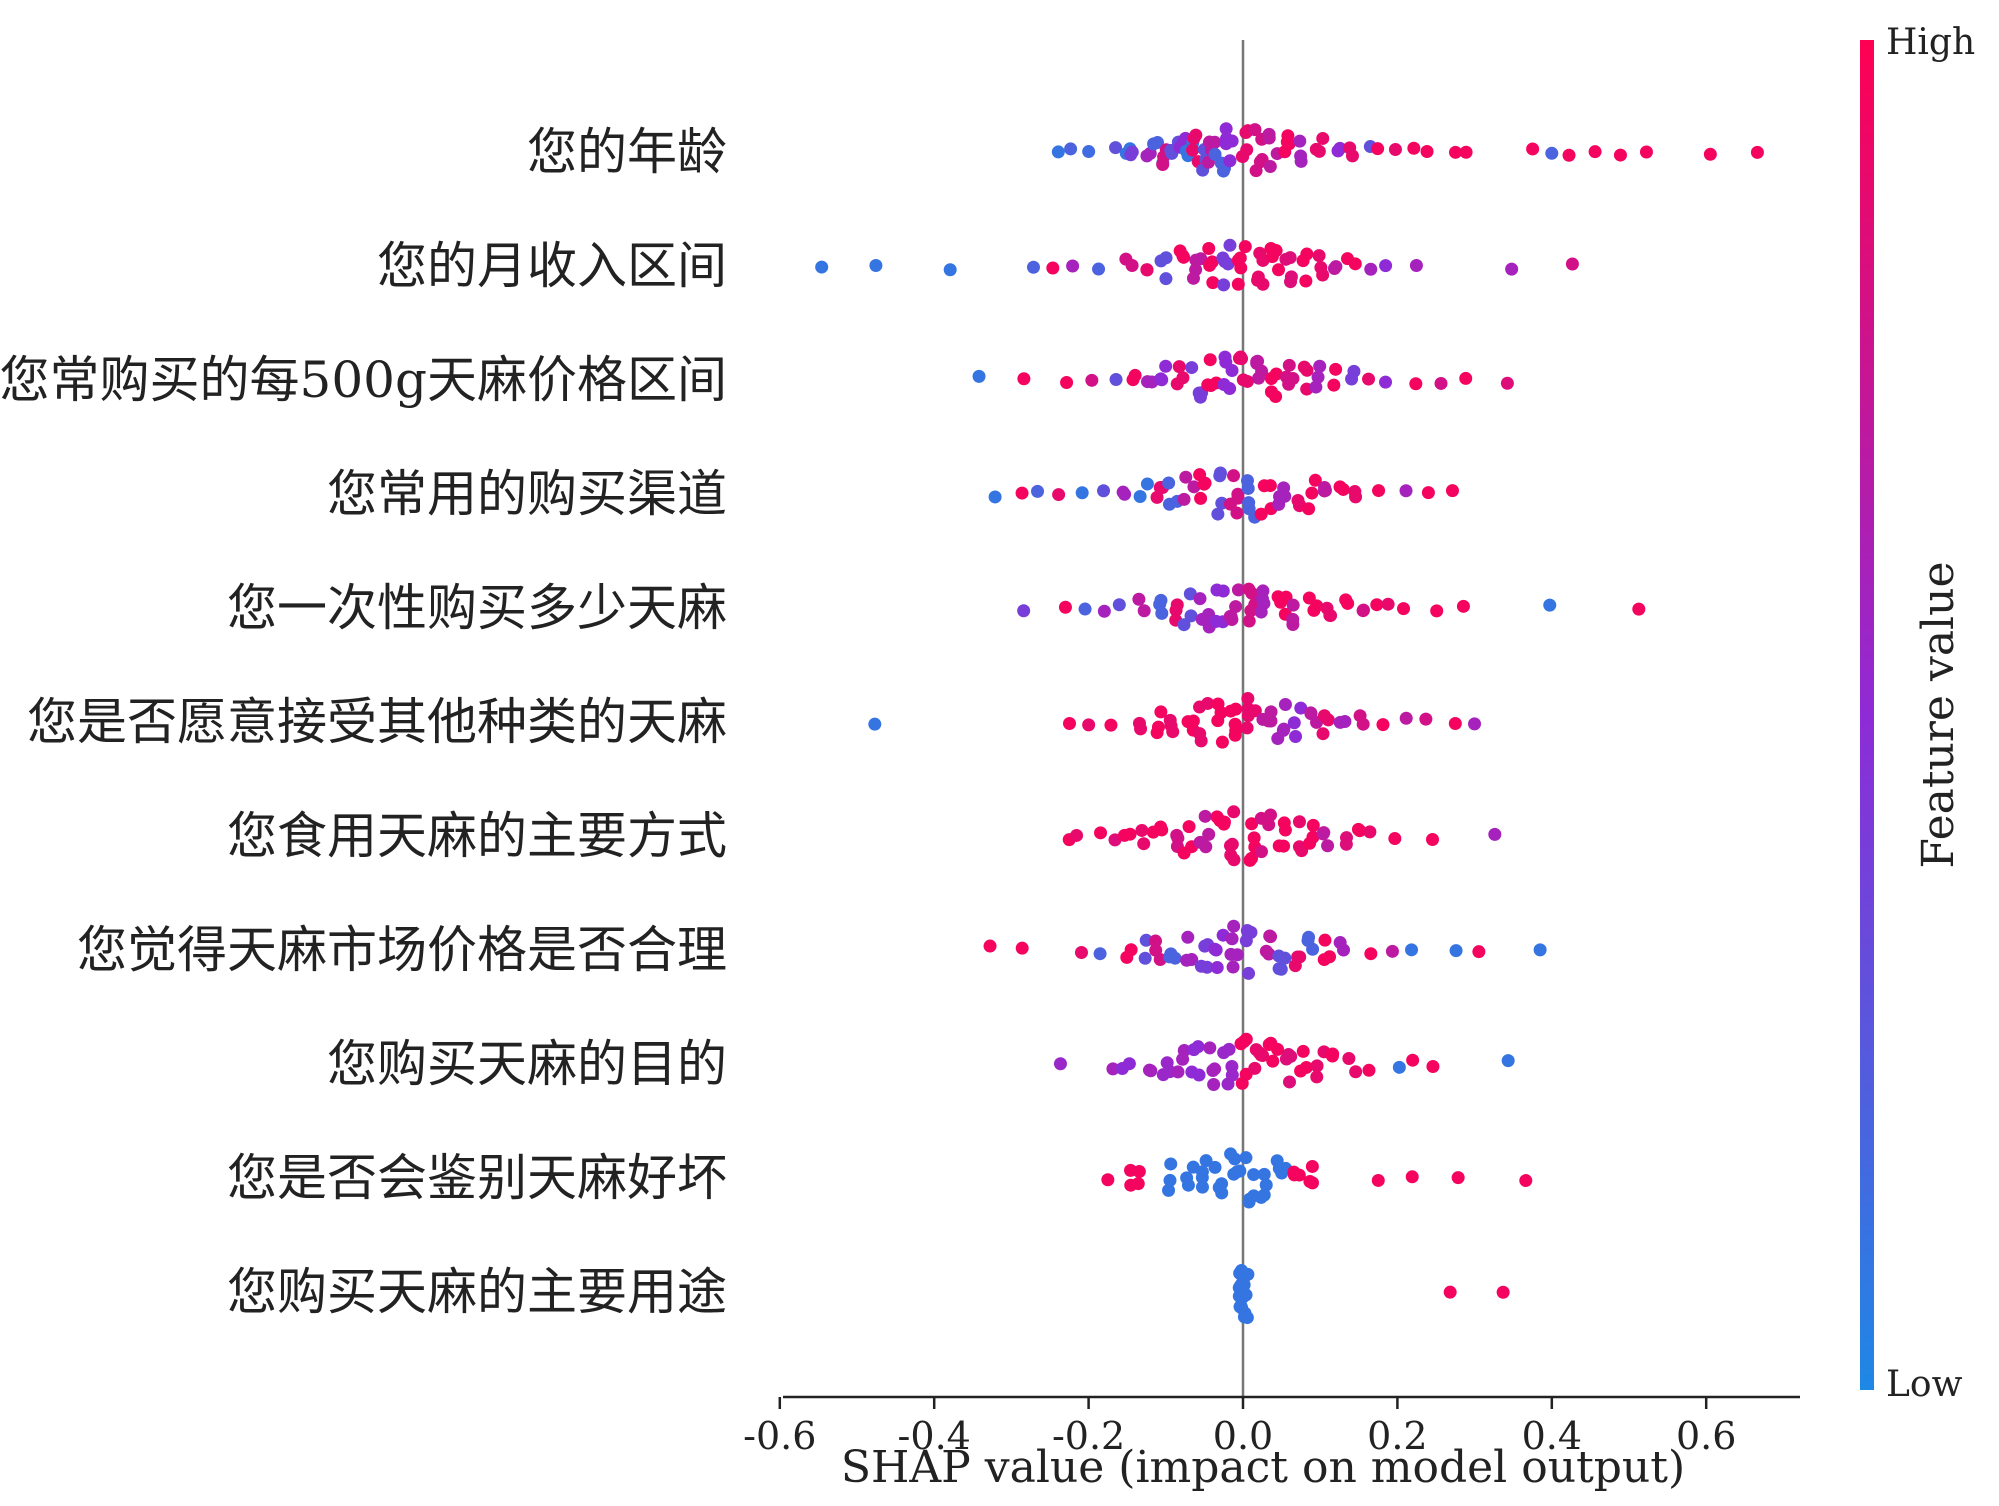 The width and height of the screenshot is (1999, 1506). What do you see at coordinates (779, 1436) in the screenshot?
I see `x-tick-label: -0.6` at bounding box center [779, 1436].